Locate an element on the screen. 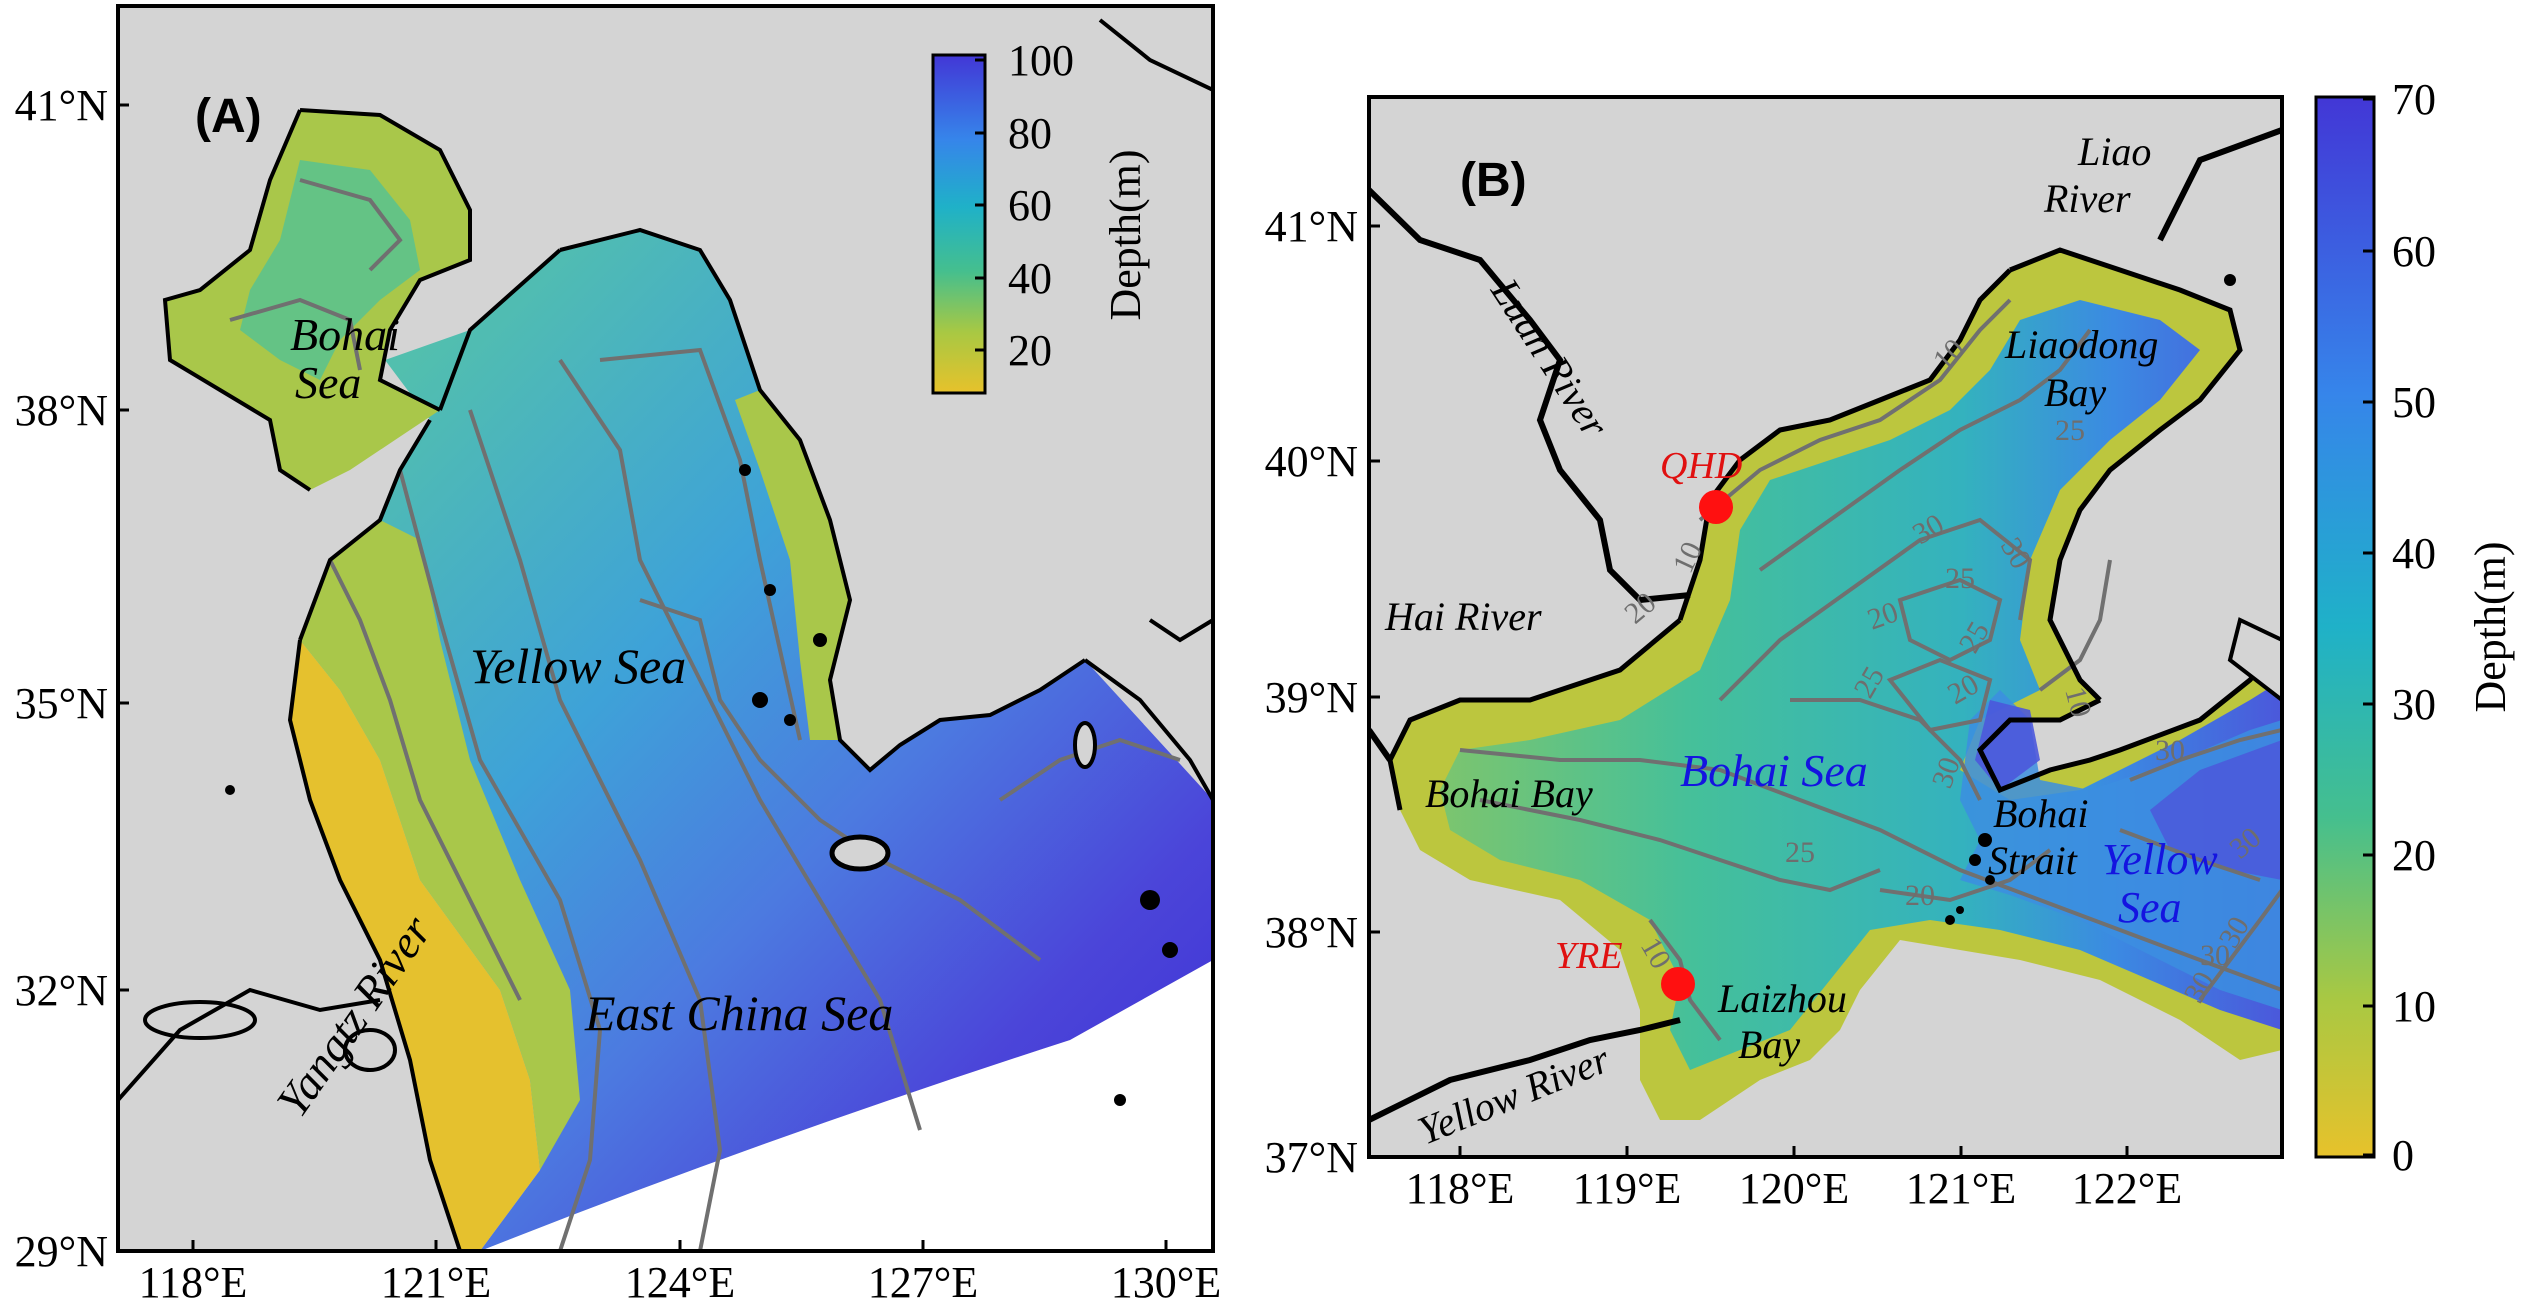 Image resolution: width=2530 pixels, height=1302 pixels. panel-a-colorbar-tick: 40 is located at coordinates (1030, 278).